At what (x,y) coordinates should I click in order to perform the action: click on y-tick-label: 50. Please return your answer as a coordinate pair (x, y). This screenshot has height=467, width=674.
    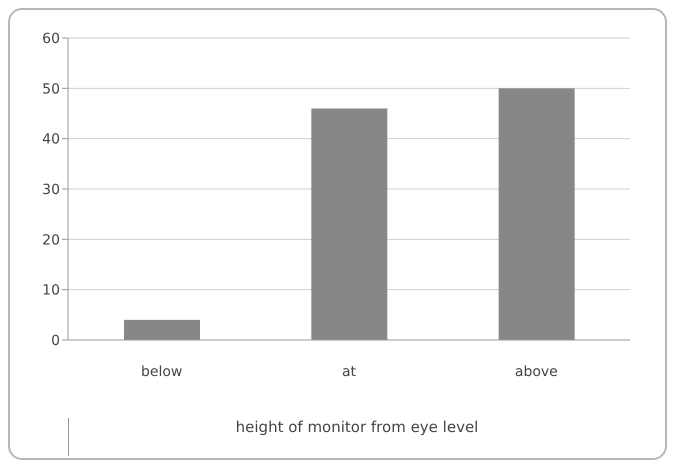
    Looking at the image, I should click on (51, 89).